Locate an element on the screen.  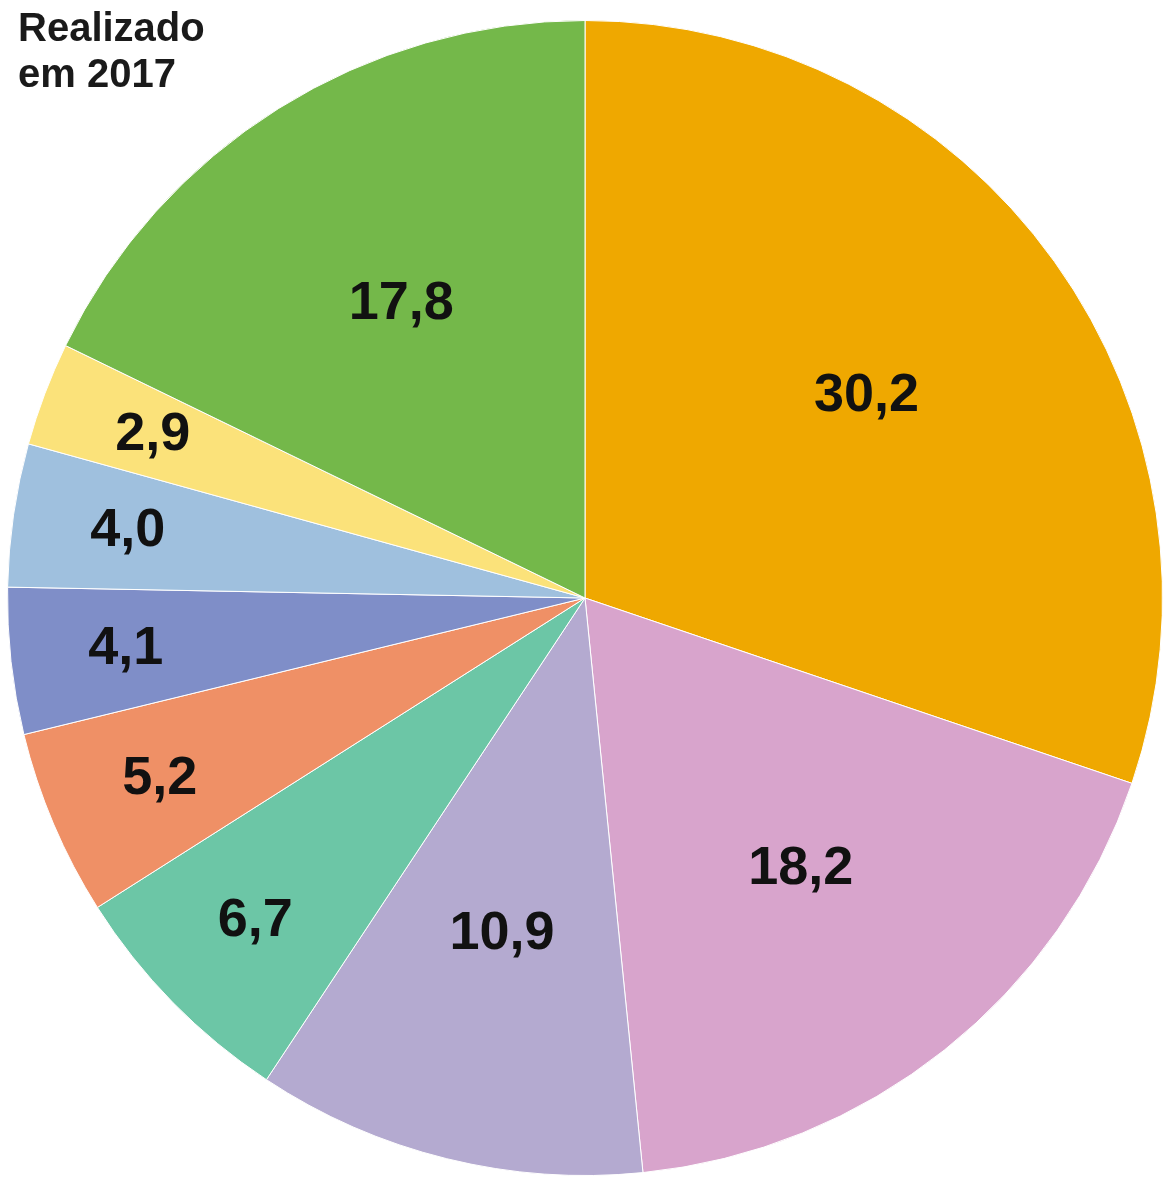
data-label: 5,2 is located at coordinates (160, 774).